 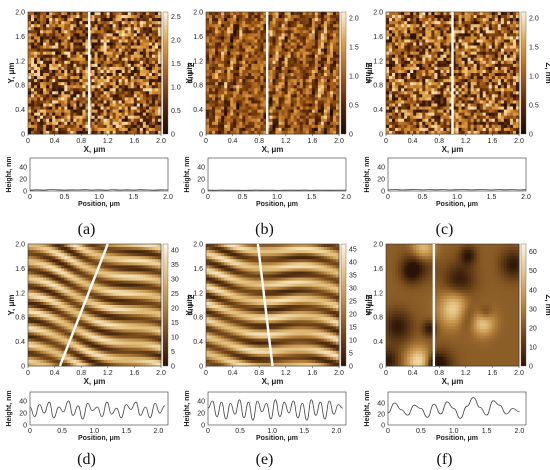 I want to click on profile-frame, so click(x=277, y=174).